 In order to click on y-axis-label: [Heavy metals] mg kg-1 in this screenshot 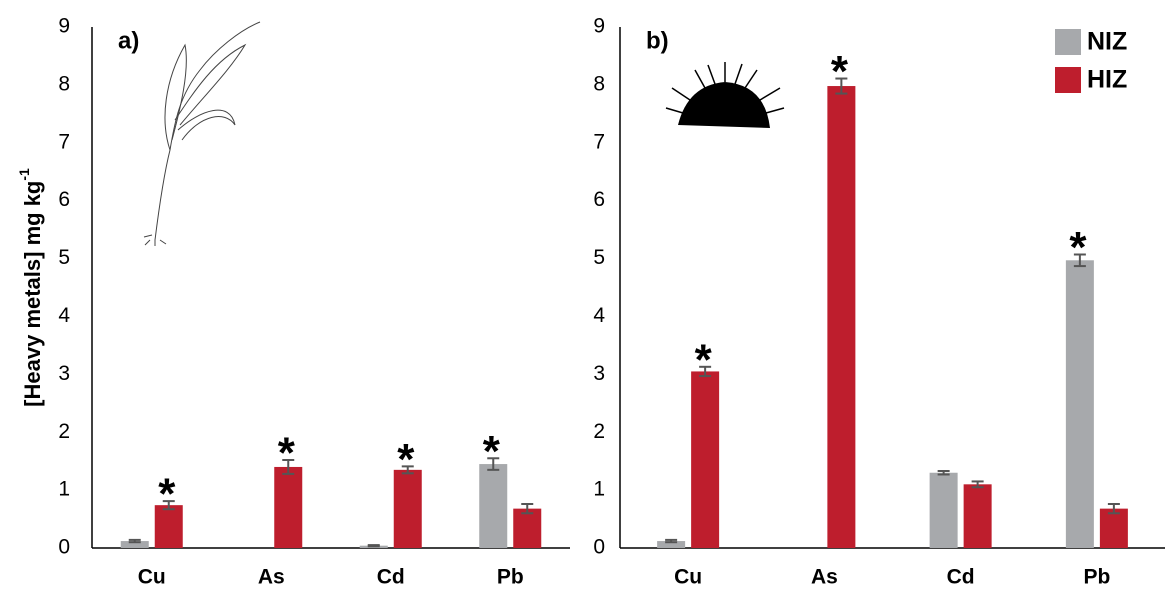, I will do `click(30, 287)`.